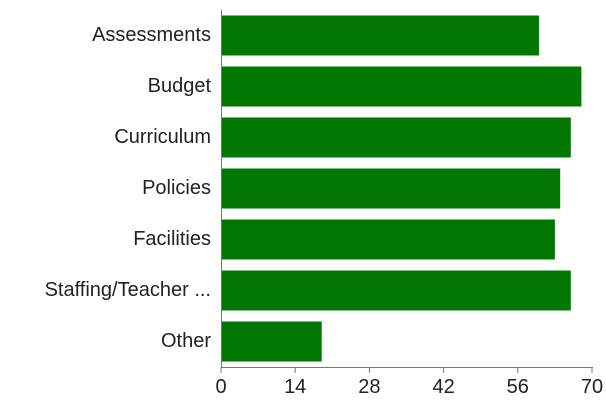  I want to click on x-tick-label-4: 56, so click(518, 387).